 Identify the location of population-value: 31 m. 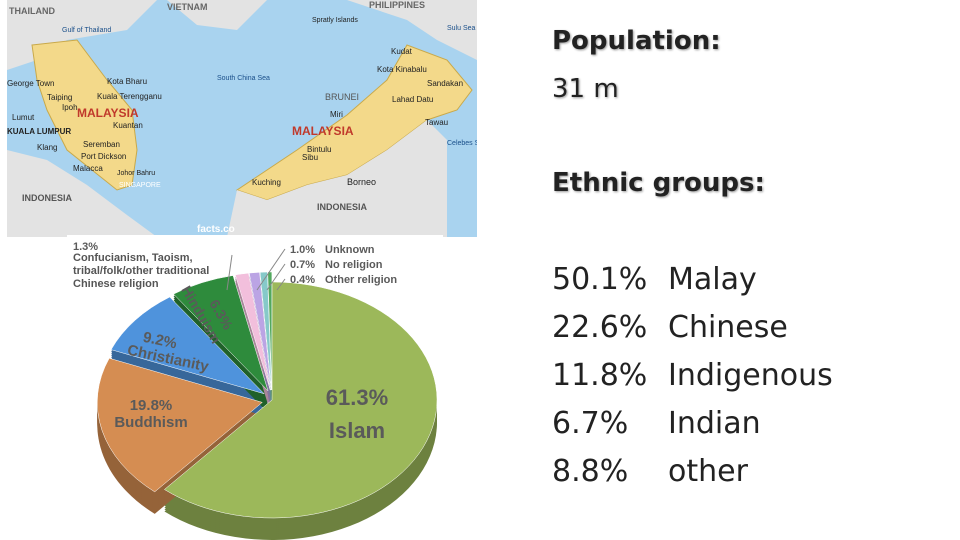
(585, 89).